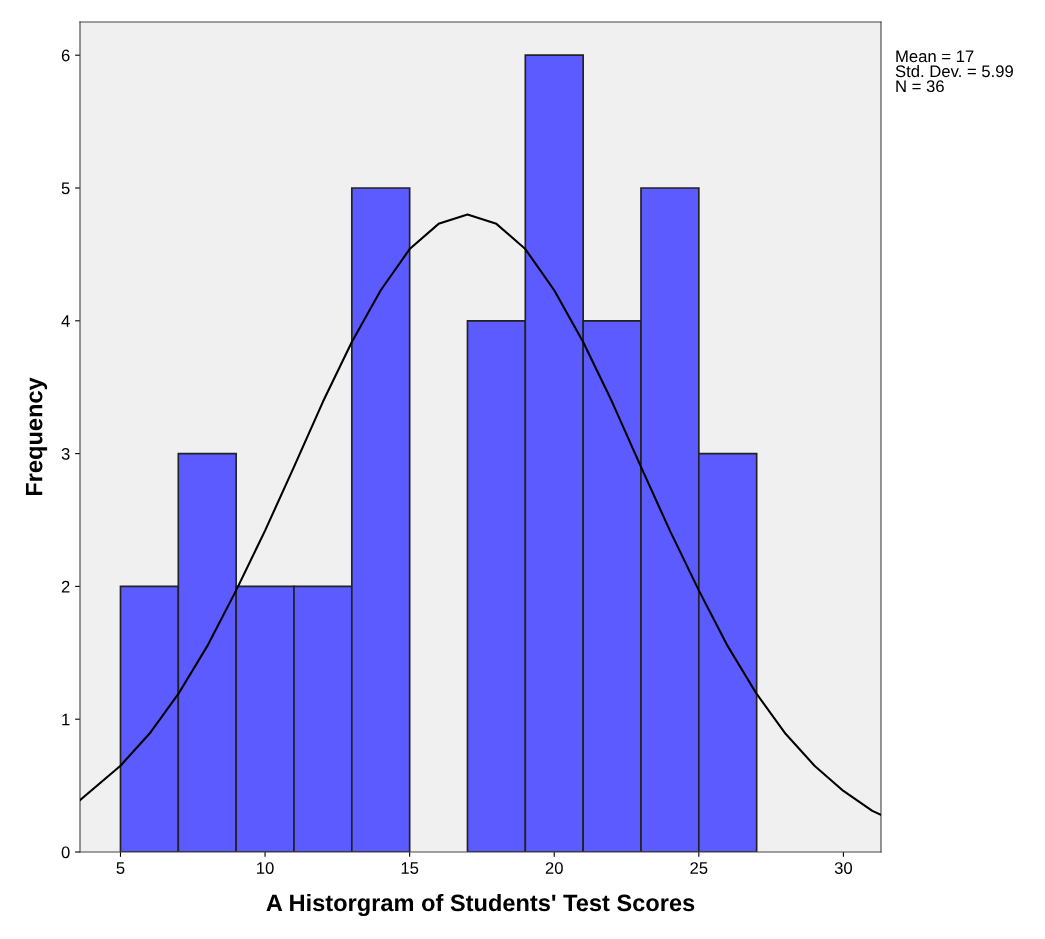 This screenshot has width=1045, height=939. Describe the element at coordinates (265, 868) in the screenshot. I see `x-tick-label: 10` at that location.